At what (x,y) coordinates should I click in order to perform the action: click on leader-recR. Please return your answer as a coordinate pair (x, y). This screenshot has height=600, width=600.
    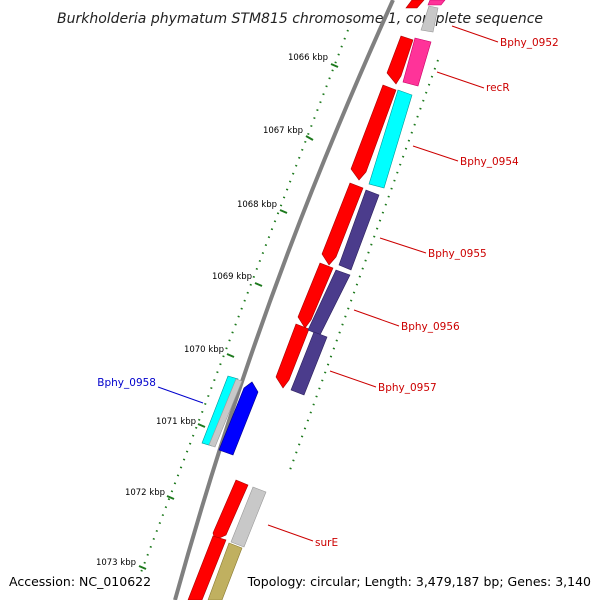
    Looking at the image, I should click on (460, 80).